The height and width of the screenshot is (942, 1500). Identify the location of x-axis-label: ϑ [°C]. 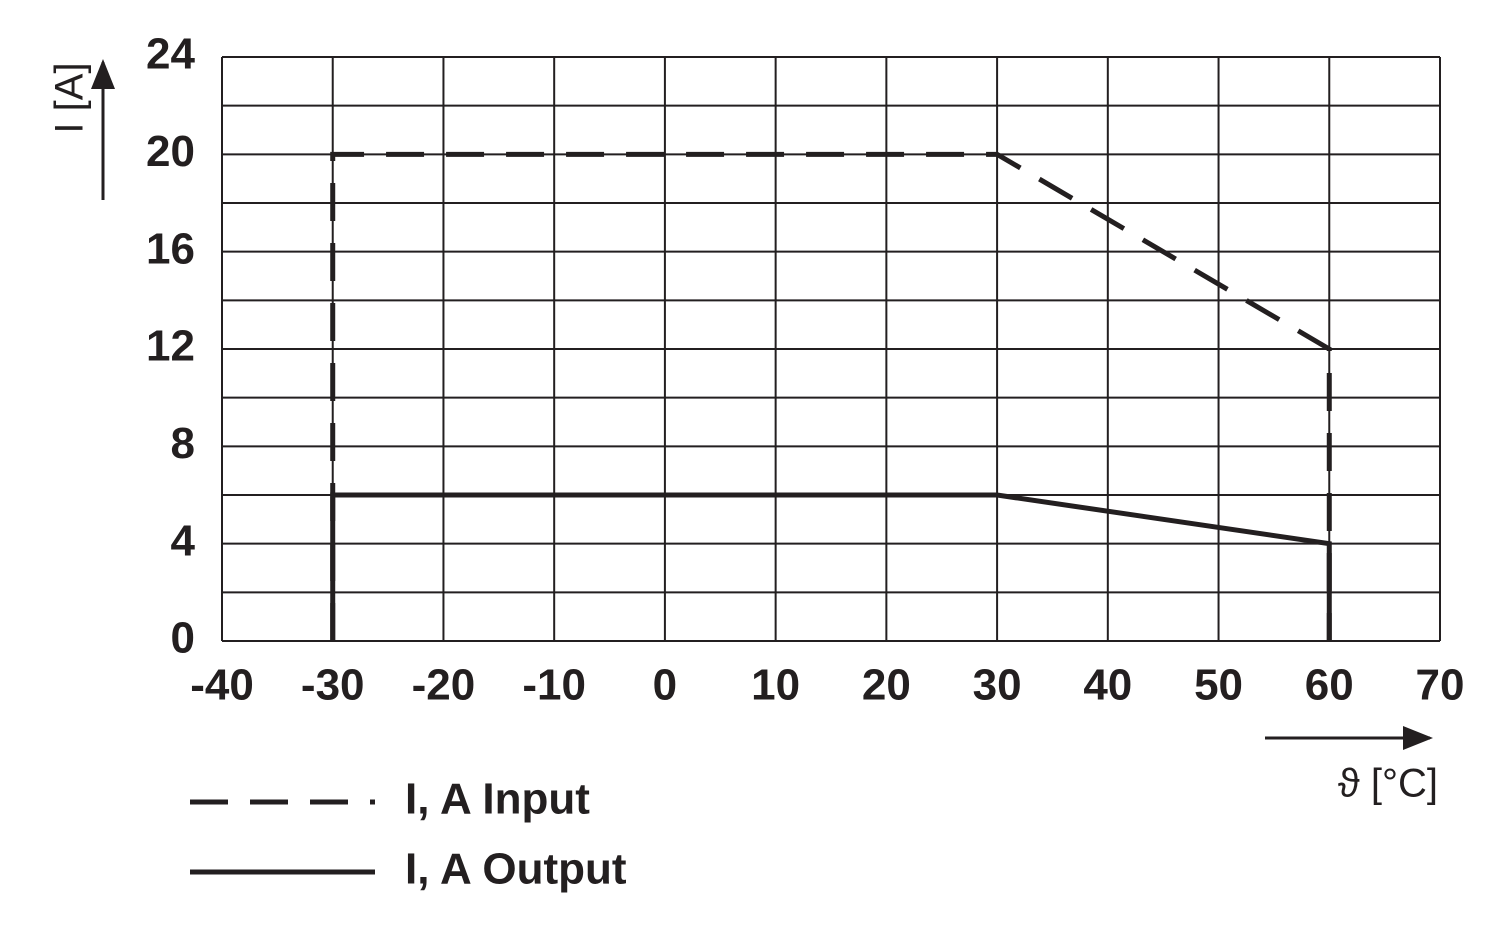
(1388, 784).